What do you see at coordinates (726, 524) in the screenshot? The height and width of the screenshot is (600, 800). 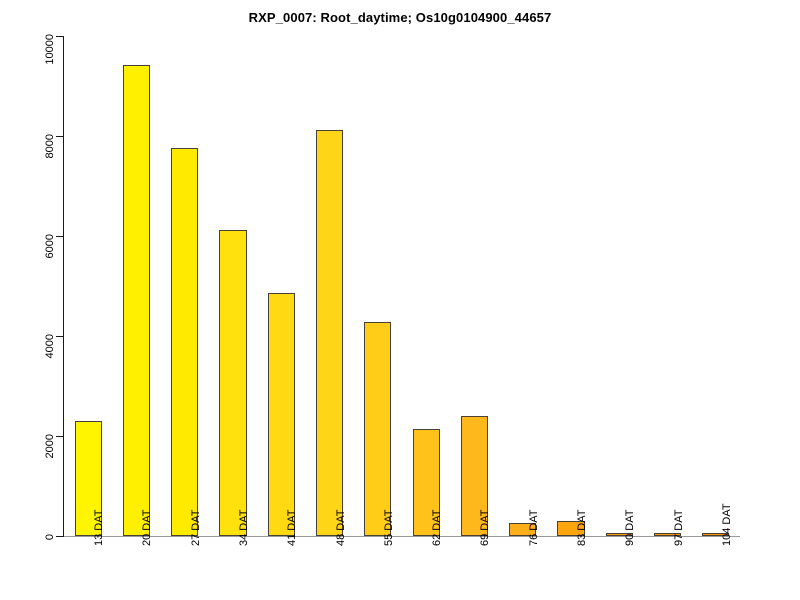 I see `x-axis-tick-label: 104 DAT` at bounding box center [726, 524].